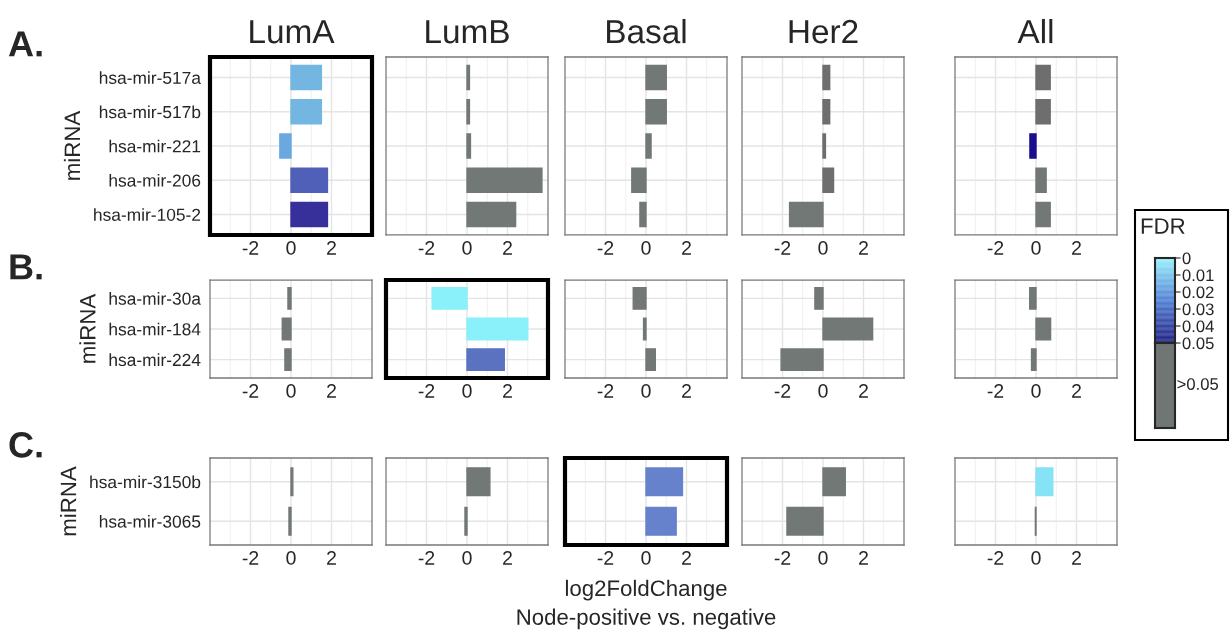  Describe the element at coordinates (467, 32) in the screenshot. I see `chart-title: LumB` at that location.